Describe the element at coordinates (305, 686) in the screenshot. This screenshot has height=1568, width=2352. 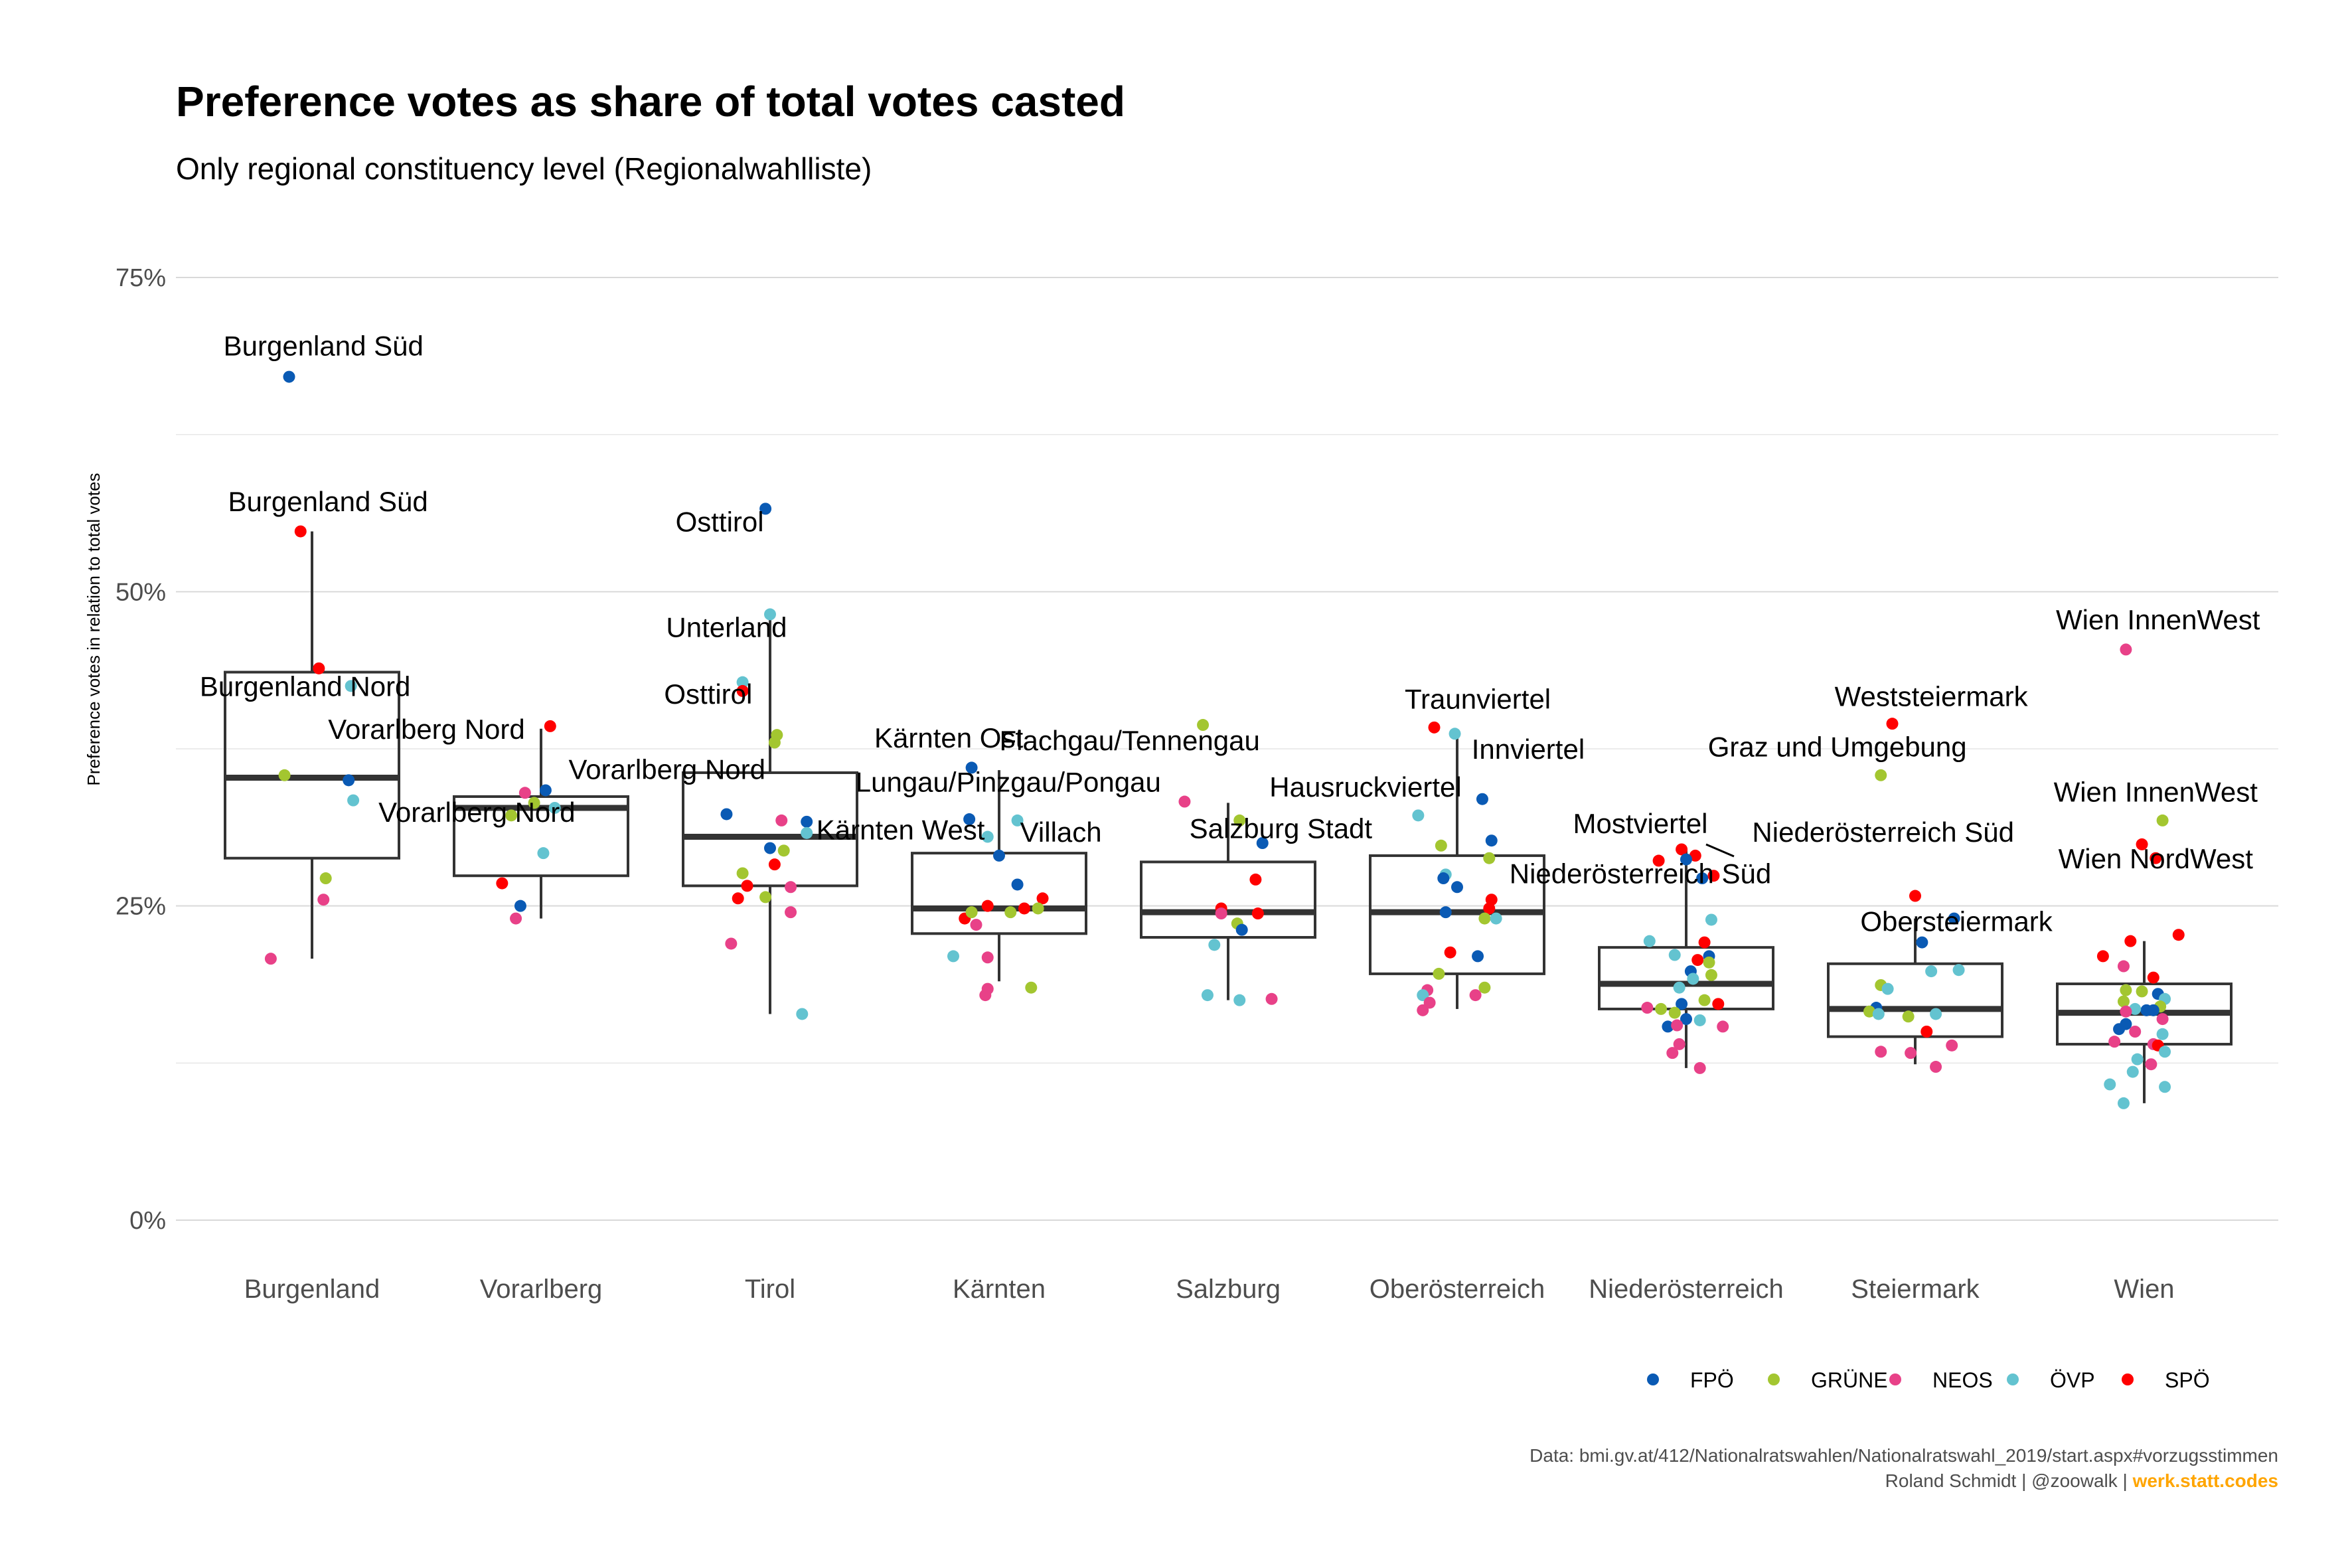
I see `point-annotation: Burgenland Nord` at that location.